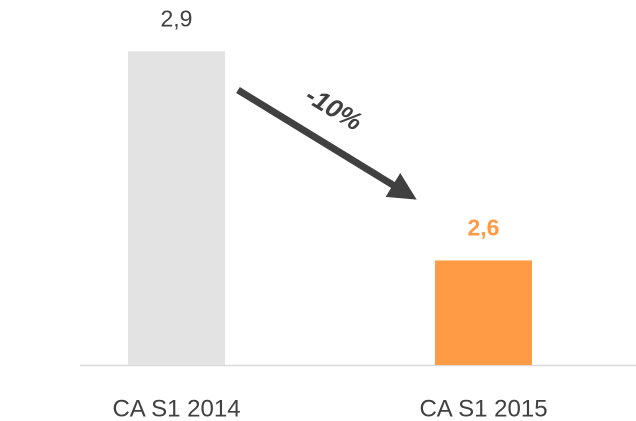  I want to click on x-tick-label: CA S1 2015, so click(483, 408).